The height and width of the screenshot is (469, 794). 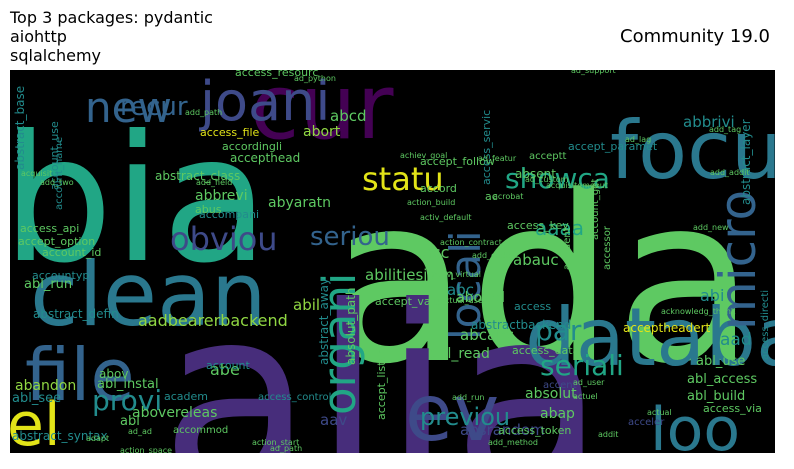 What do you see at coordinates (60, 436) in the screenshot?
I see `cloud-word: abstract_syntax` at bounding box center [60, 436].